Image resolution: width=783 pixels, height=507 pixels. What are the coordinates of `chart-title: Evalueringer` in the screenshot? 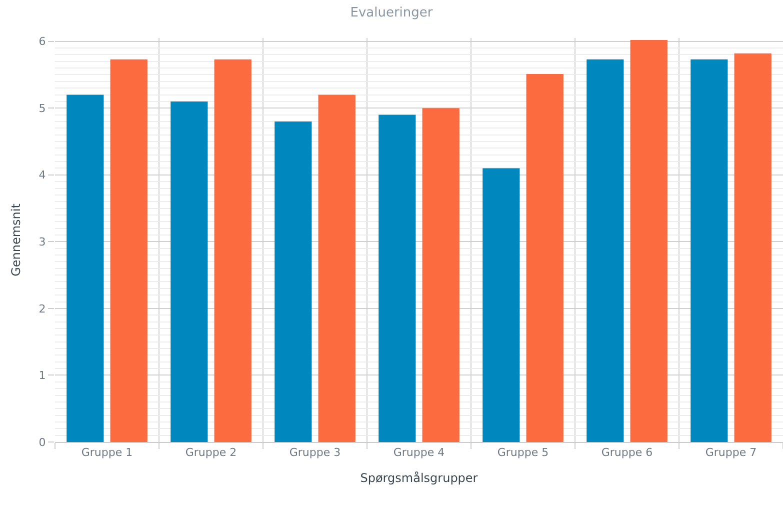 It's located at (392, 13).